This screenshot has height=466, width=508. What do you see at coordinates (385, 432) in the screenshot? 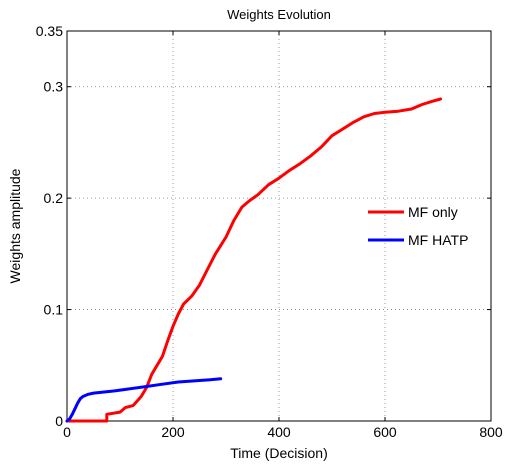
I see `x-tick-label-3: 600` at bounding box center [385, 432].